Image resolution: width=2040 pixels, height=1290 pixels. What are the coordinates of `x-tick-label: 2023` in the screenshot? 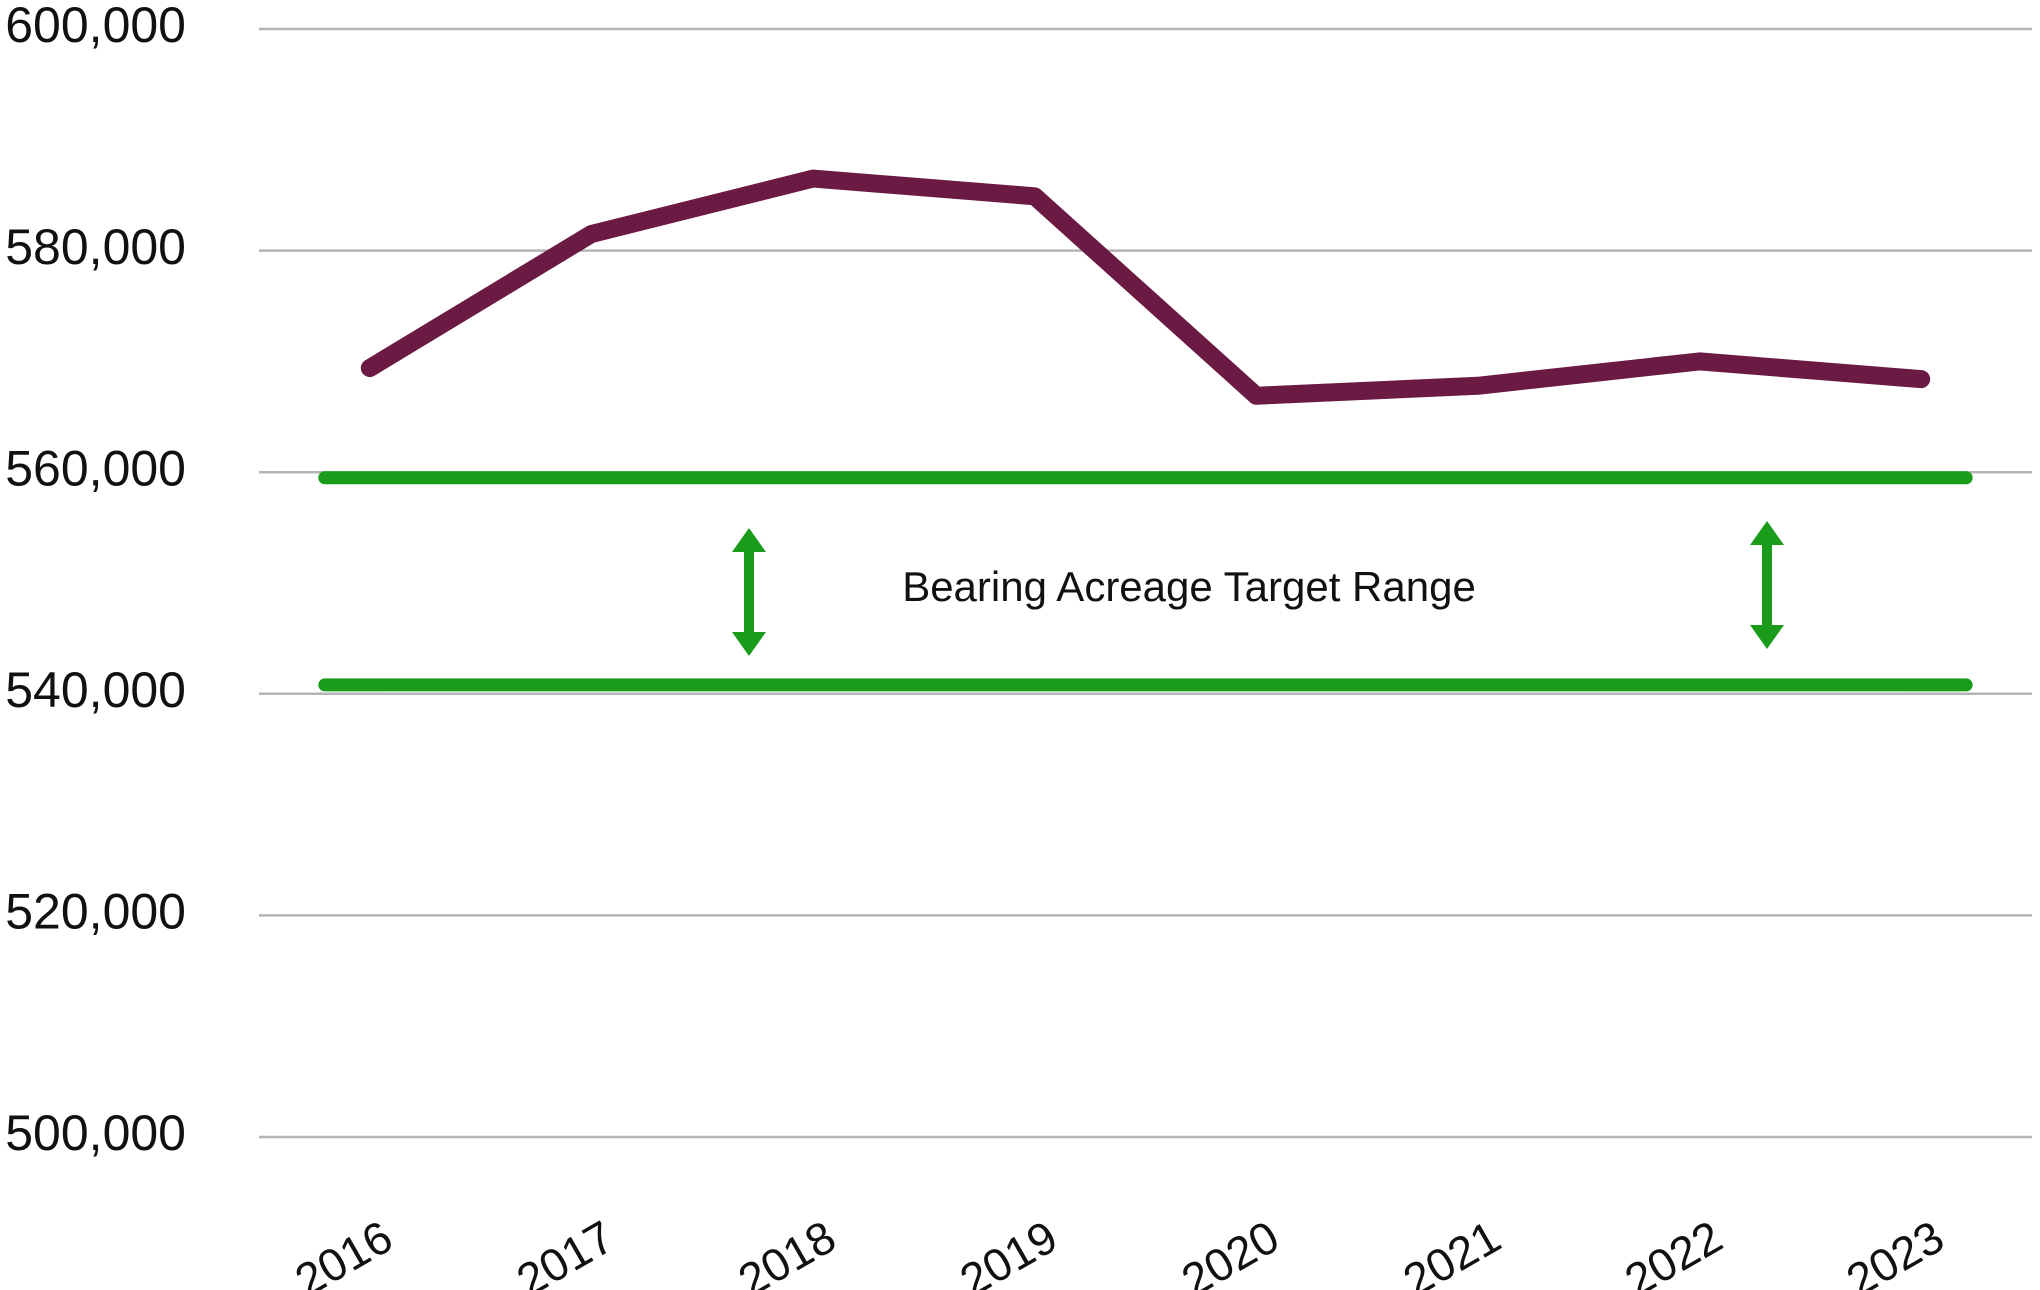 It's located at (1895, 1250).